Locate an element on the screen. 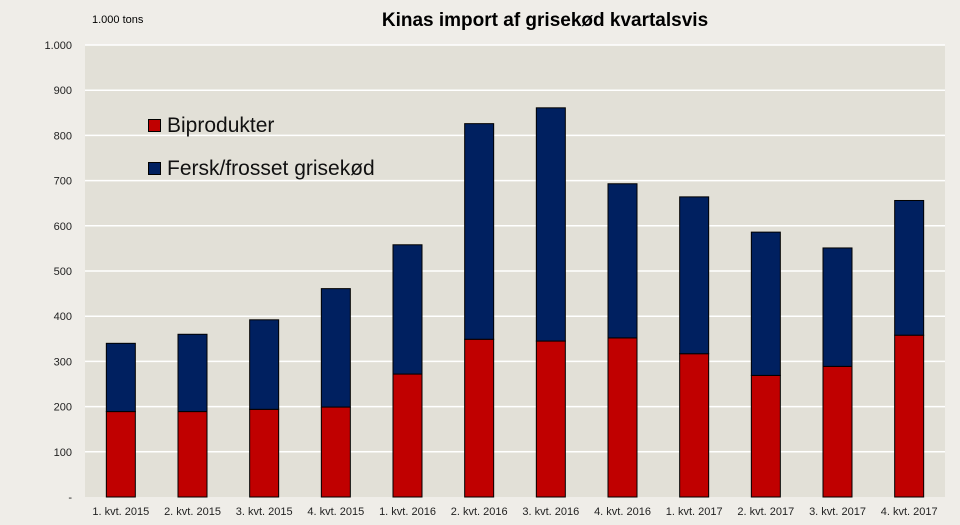  legend-swatch-fersk-frosset is located at coordinates (154, 168).